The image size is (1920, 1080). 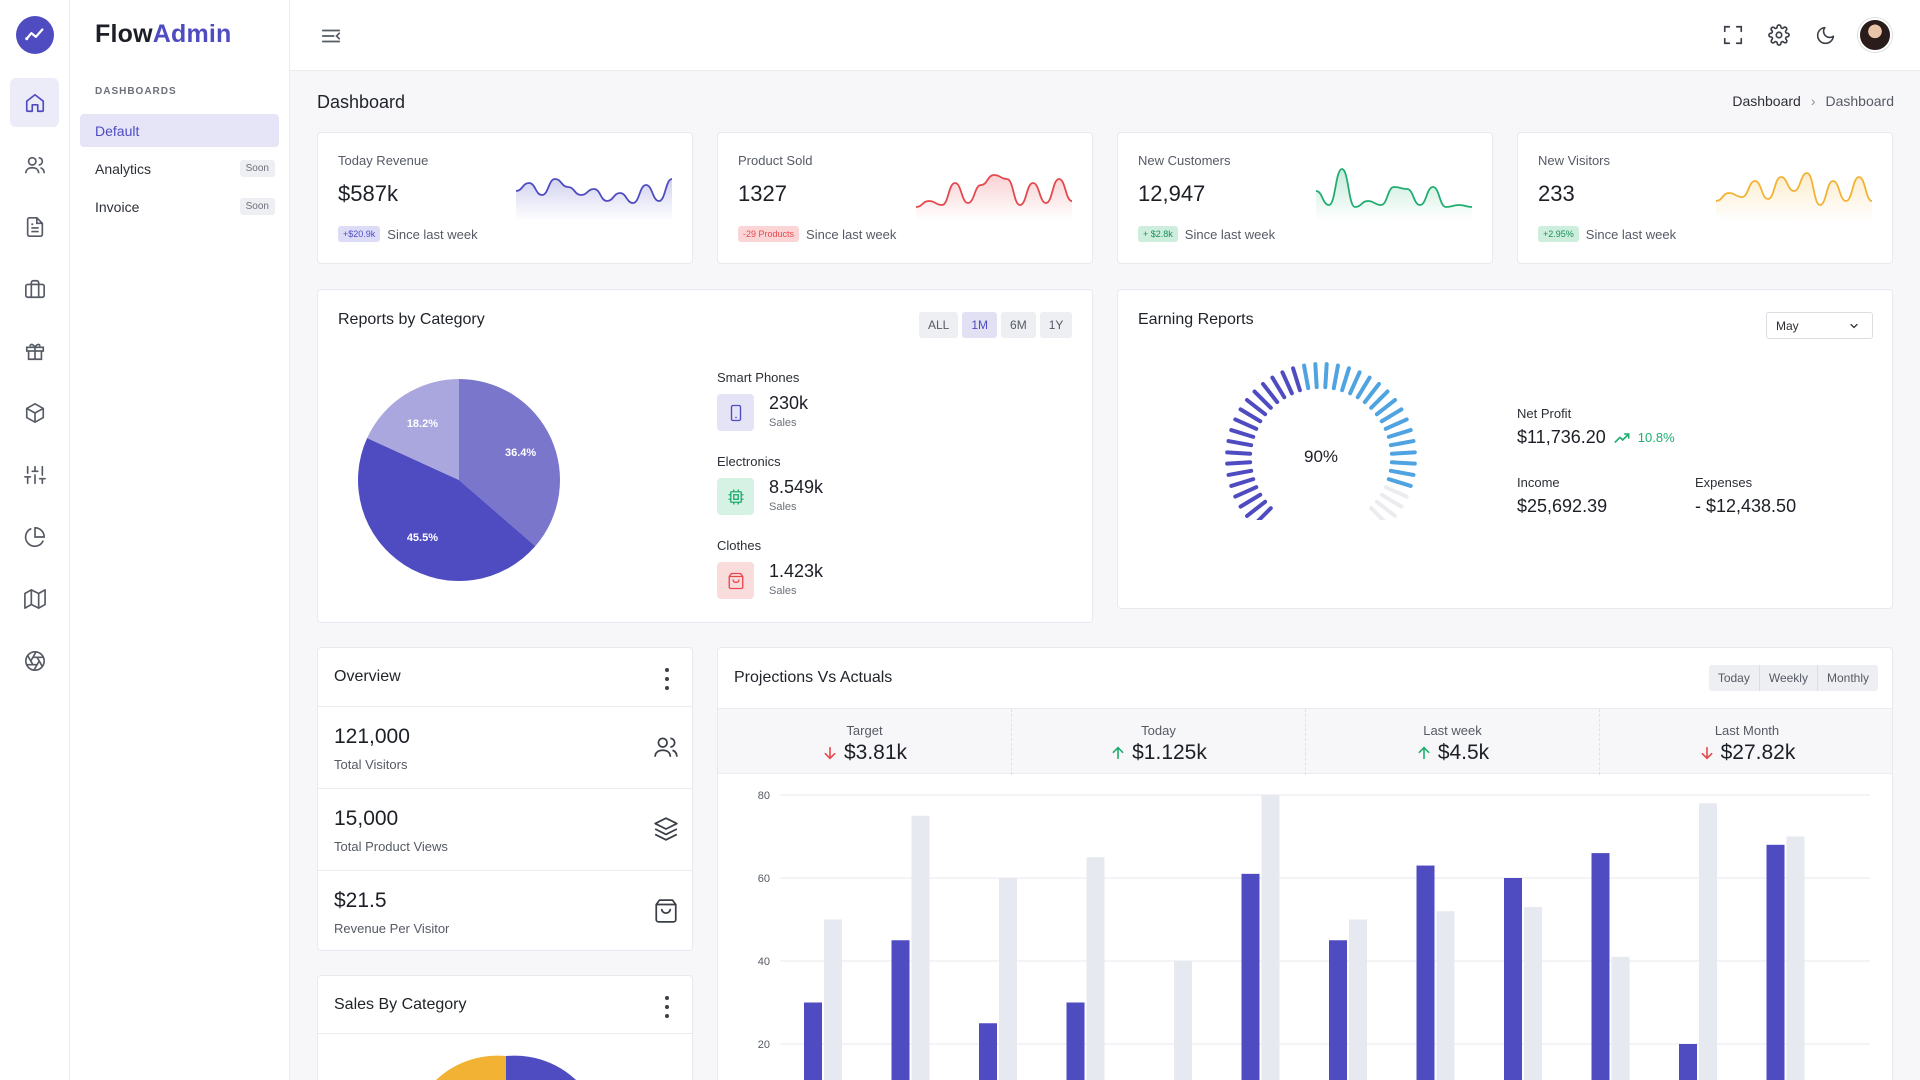 I want to click on filter-1m: 1M, so click(x=980, y=325).